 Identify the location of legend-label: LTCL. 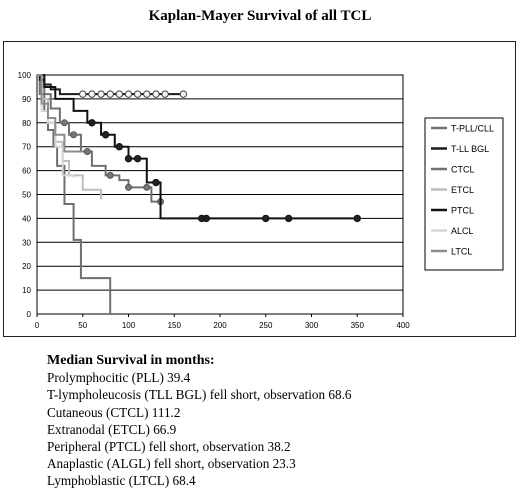
(461, 252).